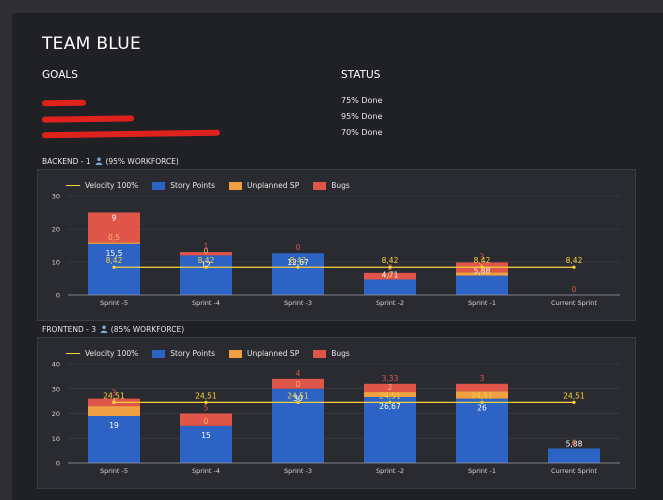 This screenshot has height=500, width=663. What do you see at coordinates (91, 44) in the screenshot?
I see `page-title: TEAM BLUE` at bounding box center [91, 44].